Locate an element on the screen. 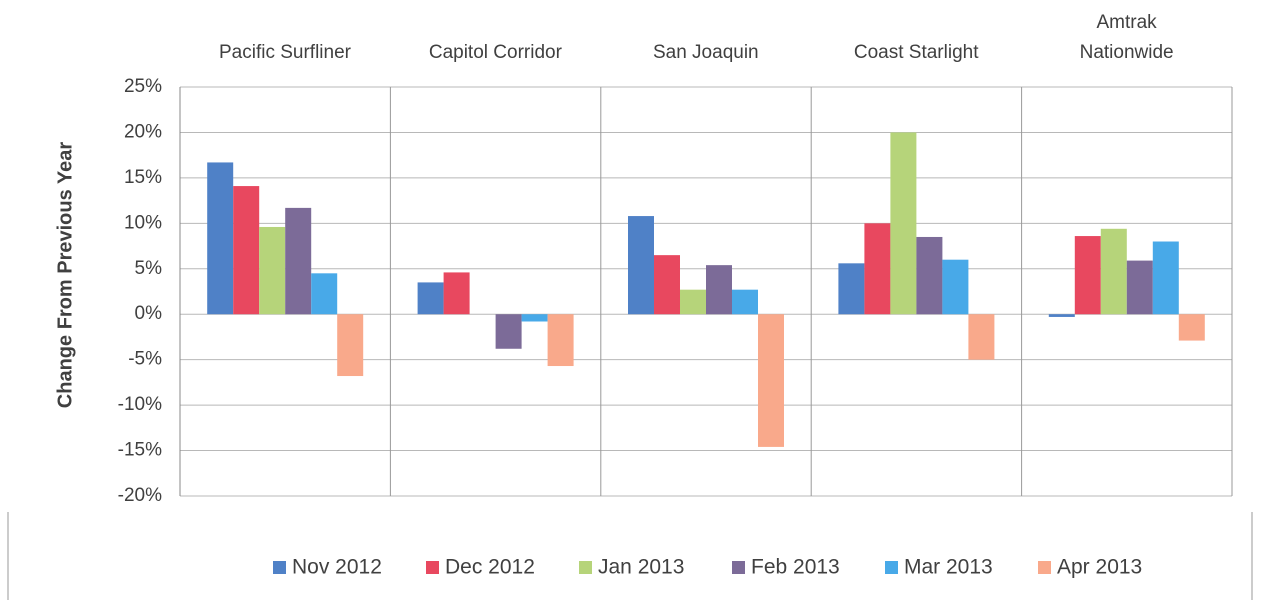 The image size is (1262, 602). category-label: Coast Starlight is located at coordinates (916, 52).